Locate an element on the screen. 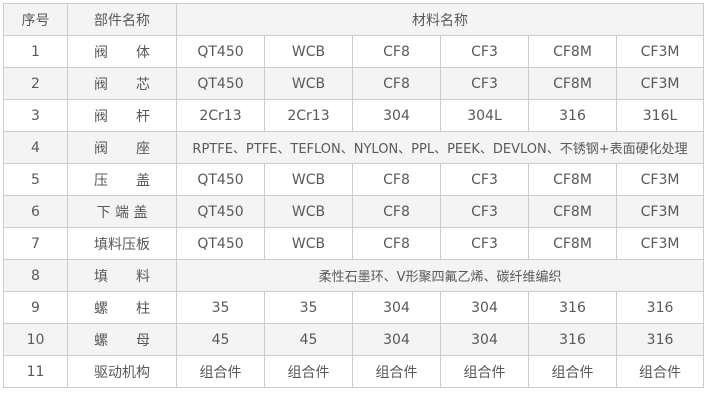 This screenshot has width=706, height=402. table-row: 11 驱动机构 组合件 组合件 组合件 组合件 组合件 组合件 is located at coordinates (354, 371).